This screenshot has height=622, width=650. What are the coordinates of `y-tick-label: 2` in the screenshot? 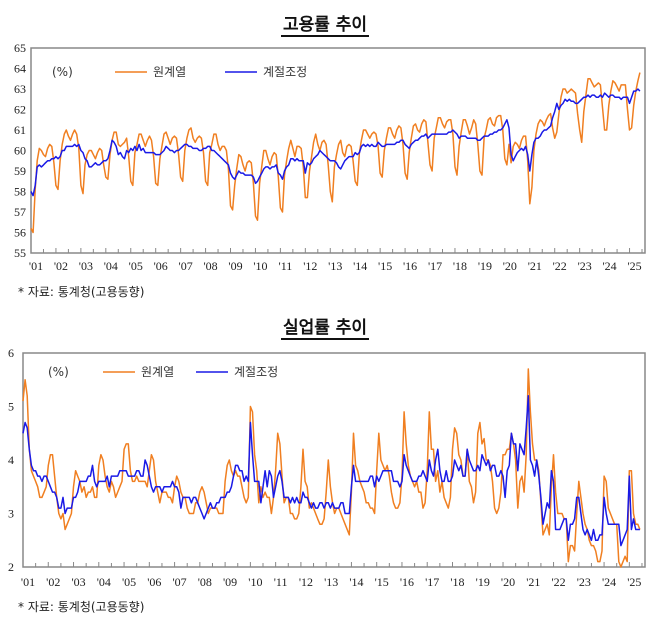 It's located at (11, 567).